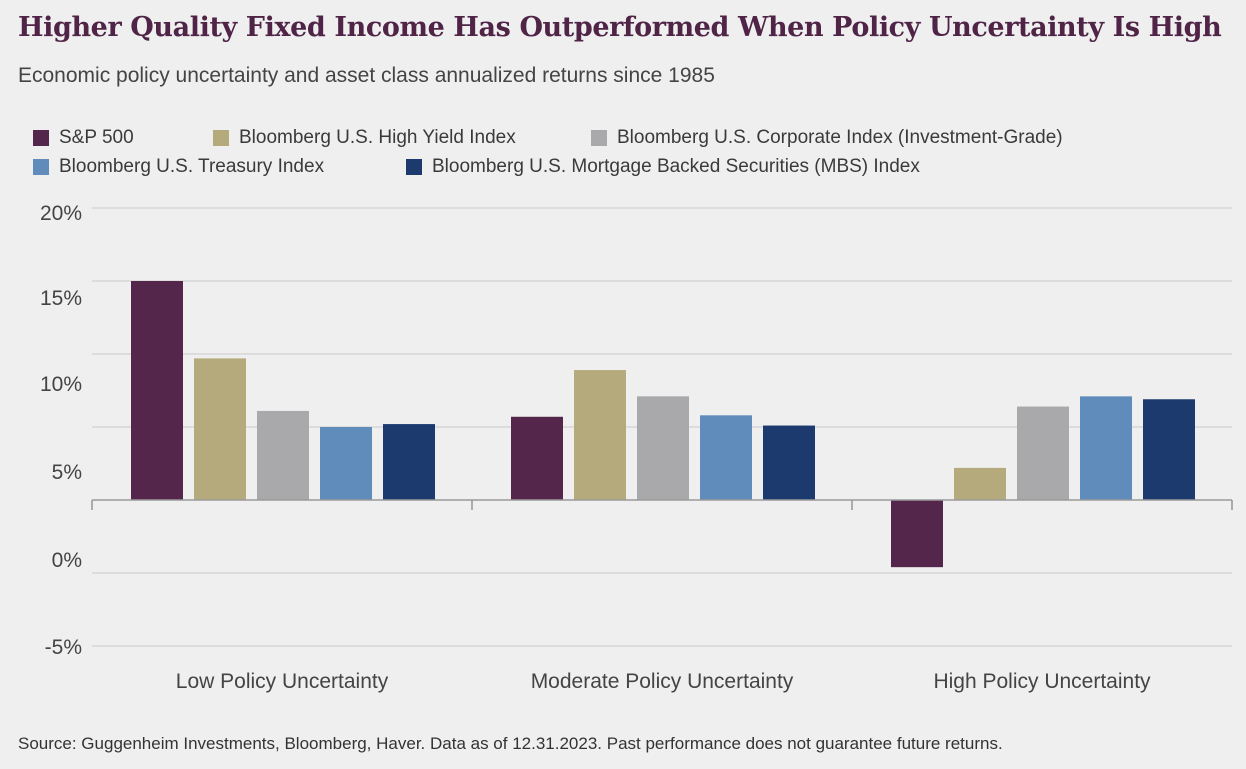  I want to click on y-tick-label: 5%, so click(67, 472).